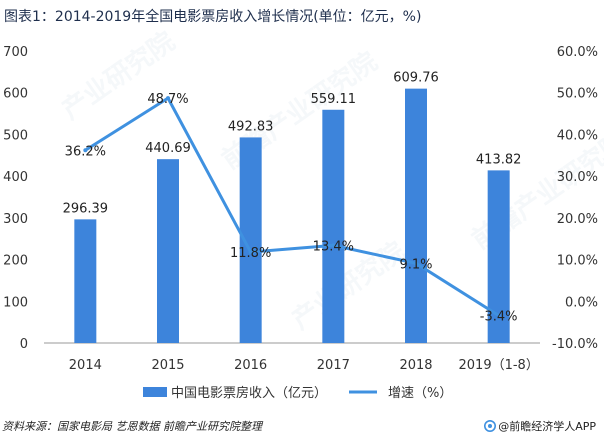 This screenshot has height=446, width=604. I want to click on bar-value-label: 492.83, so click(251, 126).